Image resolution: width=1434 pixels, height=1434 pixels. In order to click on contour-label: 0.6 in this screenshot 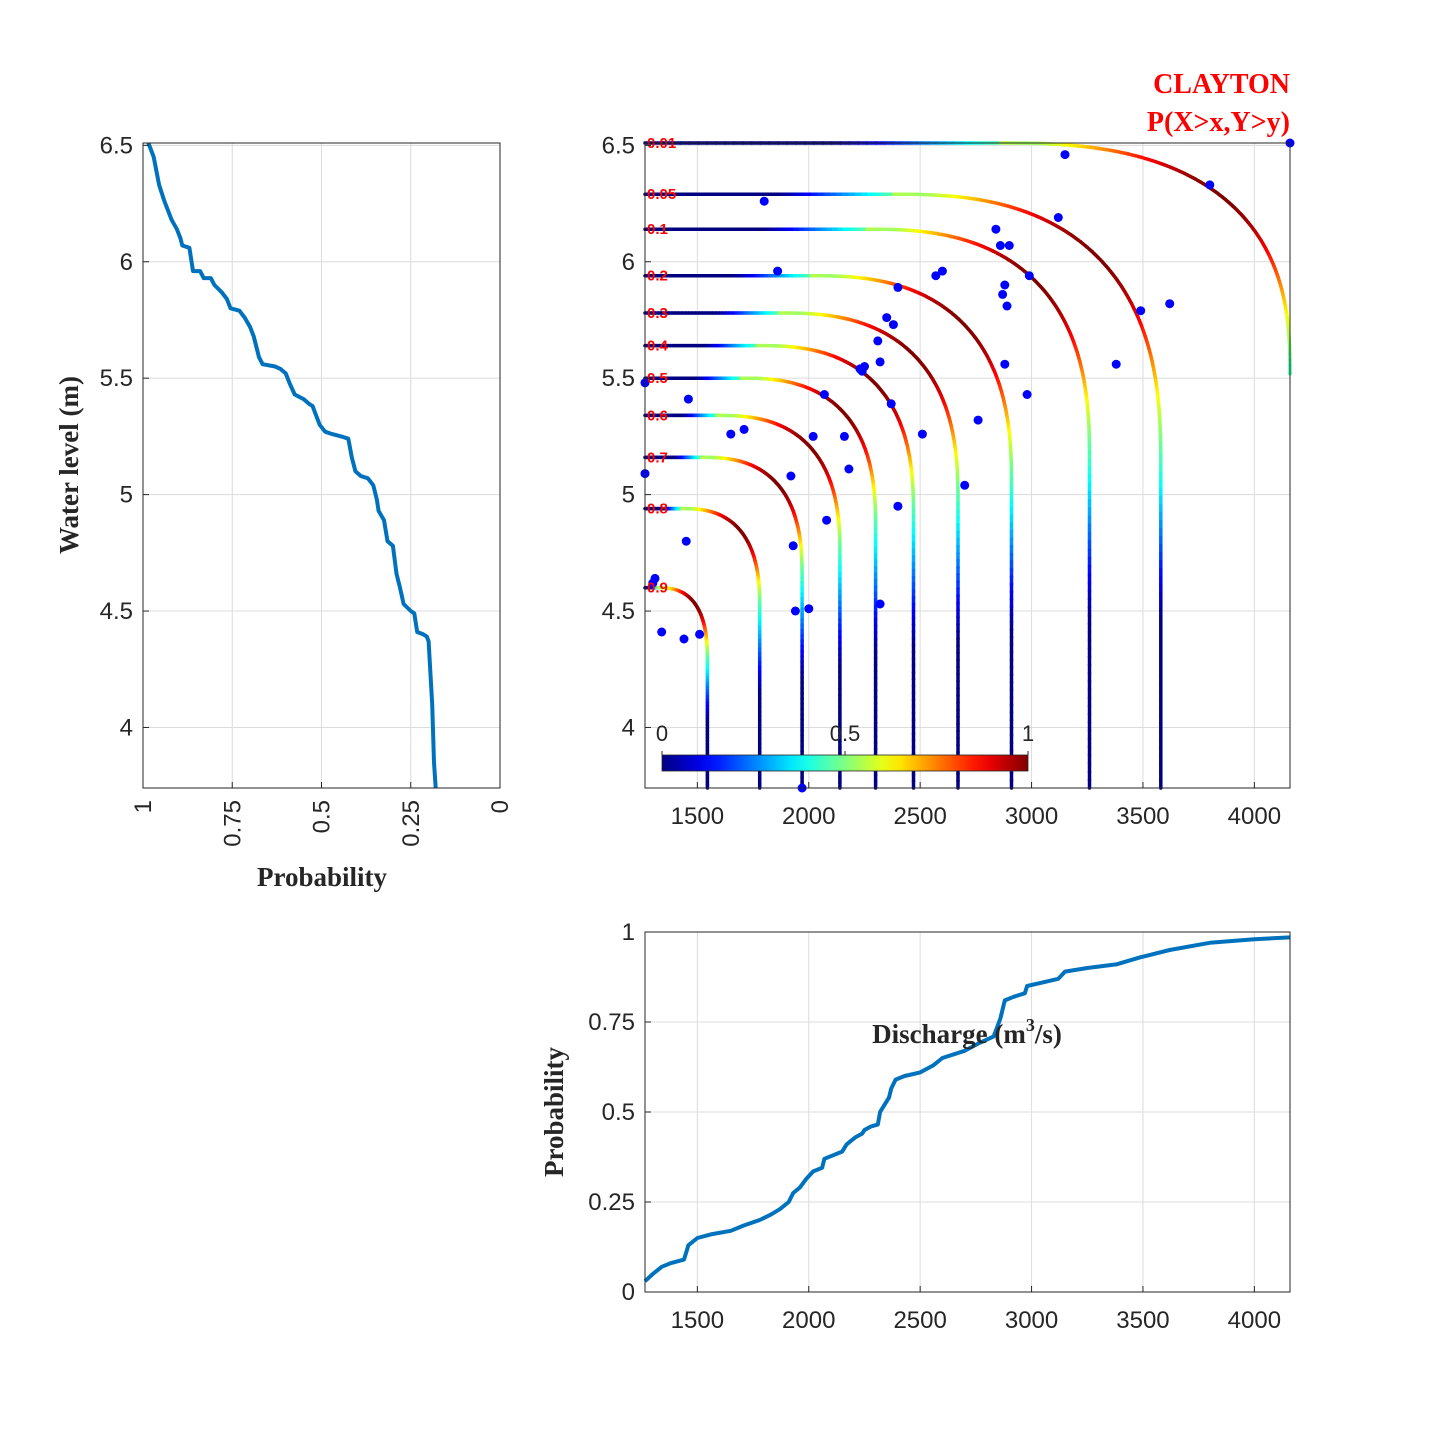, I will do `click(657, 415)`.